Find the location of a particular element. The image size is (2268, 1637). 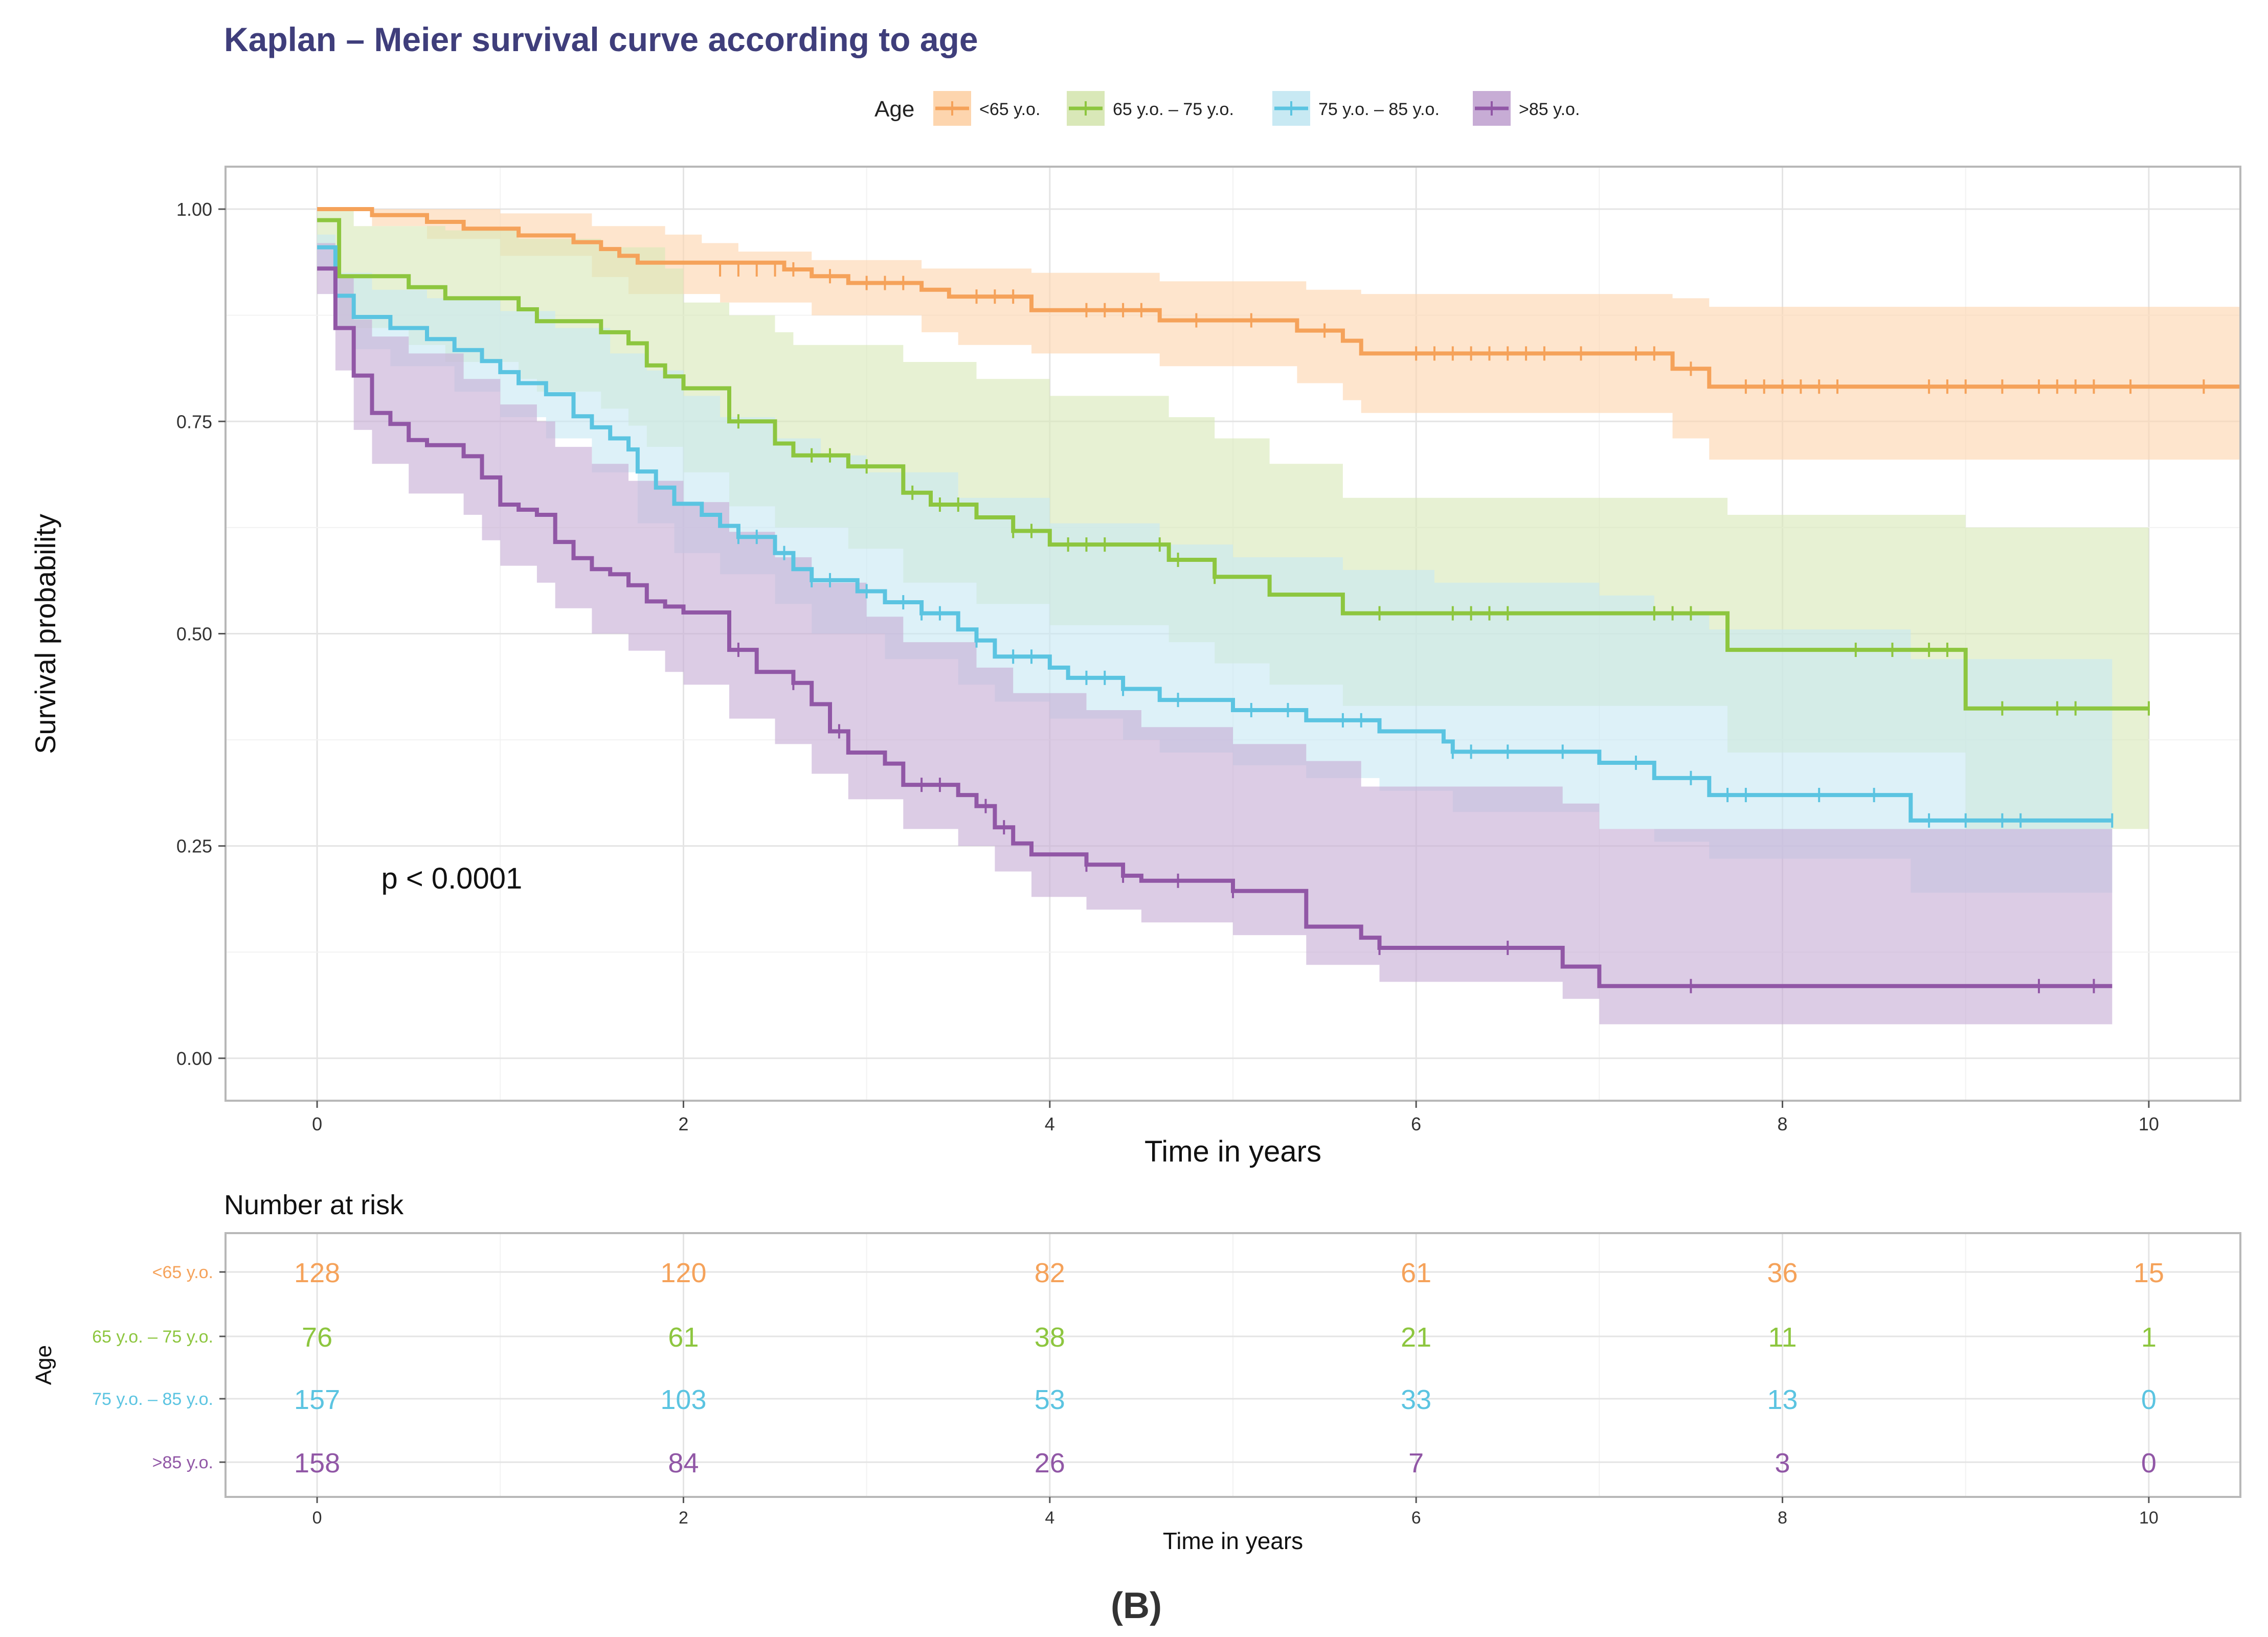

legend-label: <65 y.o. is located at coordinates (1009, 109).